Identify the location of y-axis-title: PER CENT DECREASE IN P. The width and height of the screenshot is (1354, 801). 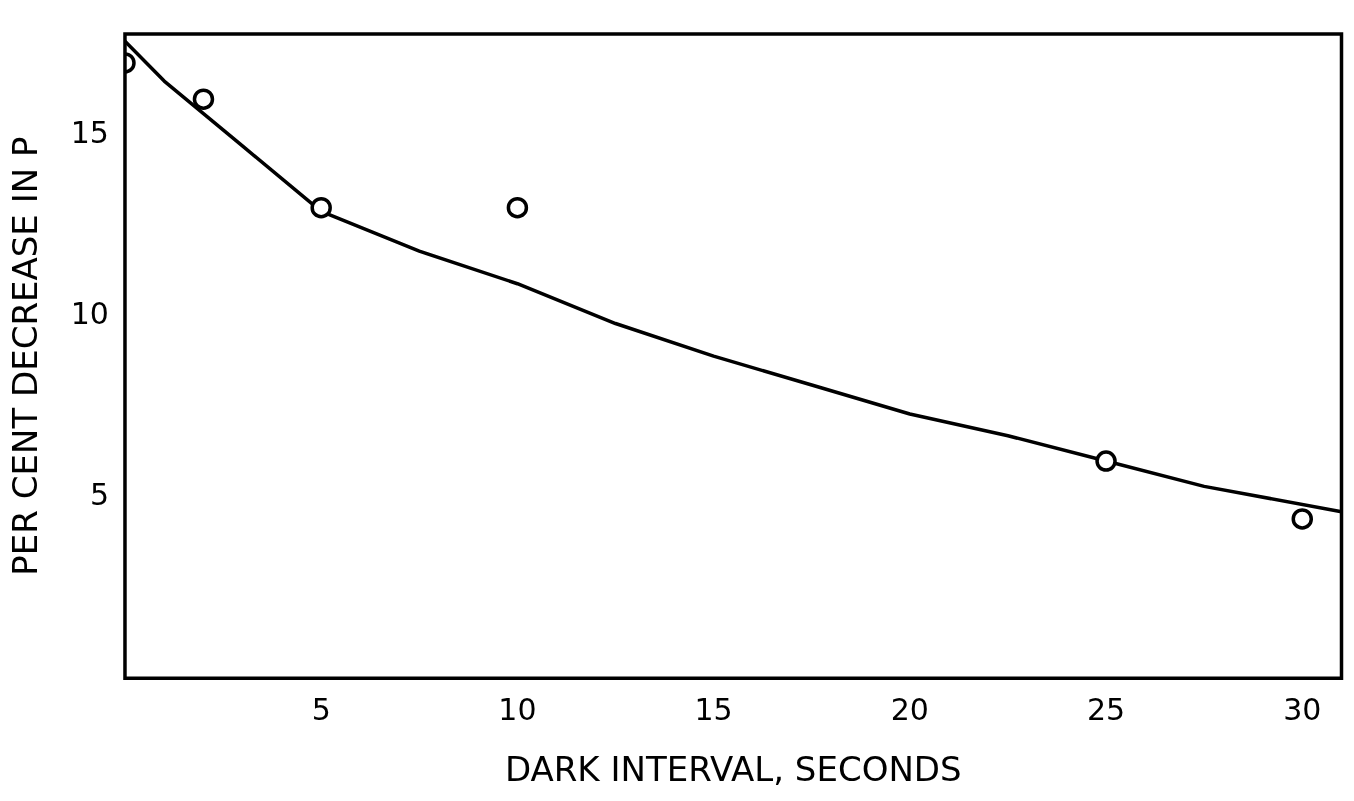
(25, 356).